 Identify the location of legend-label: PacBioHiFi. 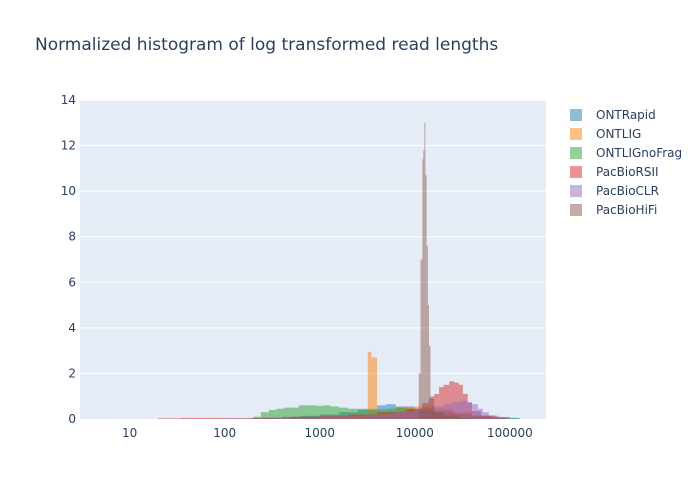
(626, 210).